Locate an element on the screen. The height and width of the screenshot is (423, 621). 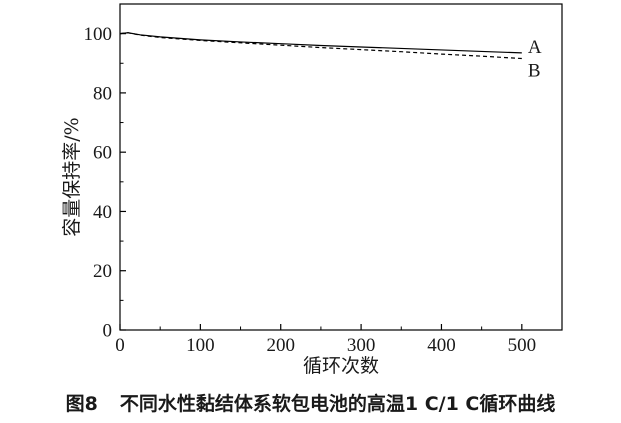
series-line-a is located at coordinates (320, 43).